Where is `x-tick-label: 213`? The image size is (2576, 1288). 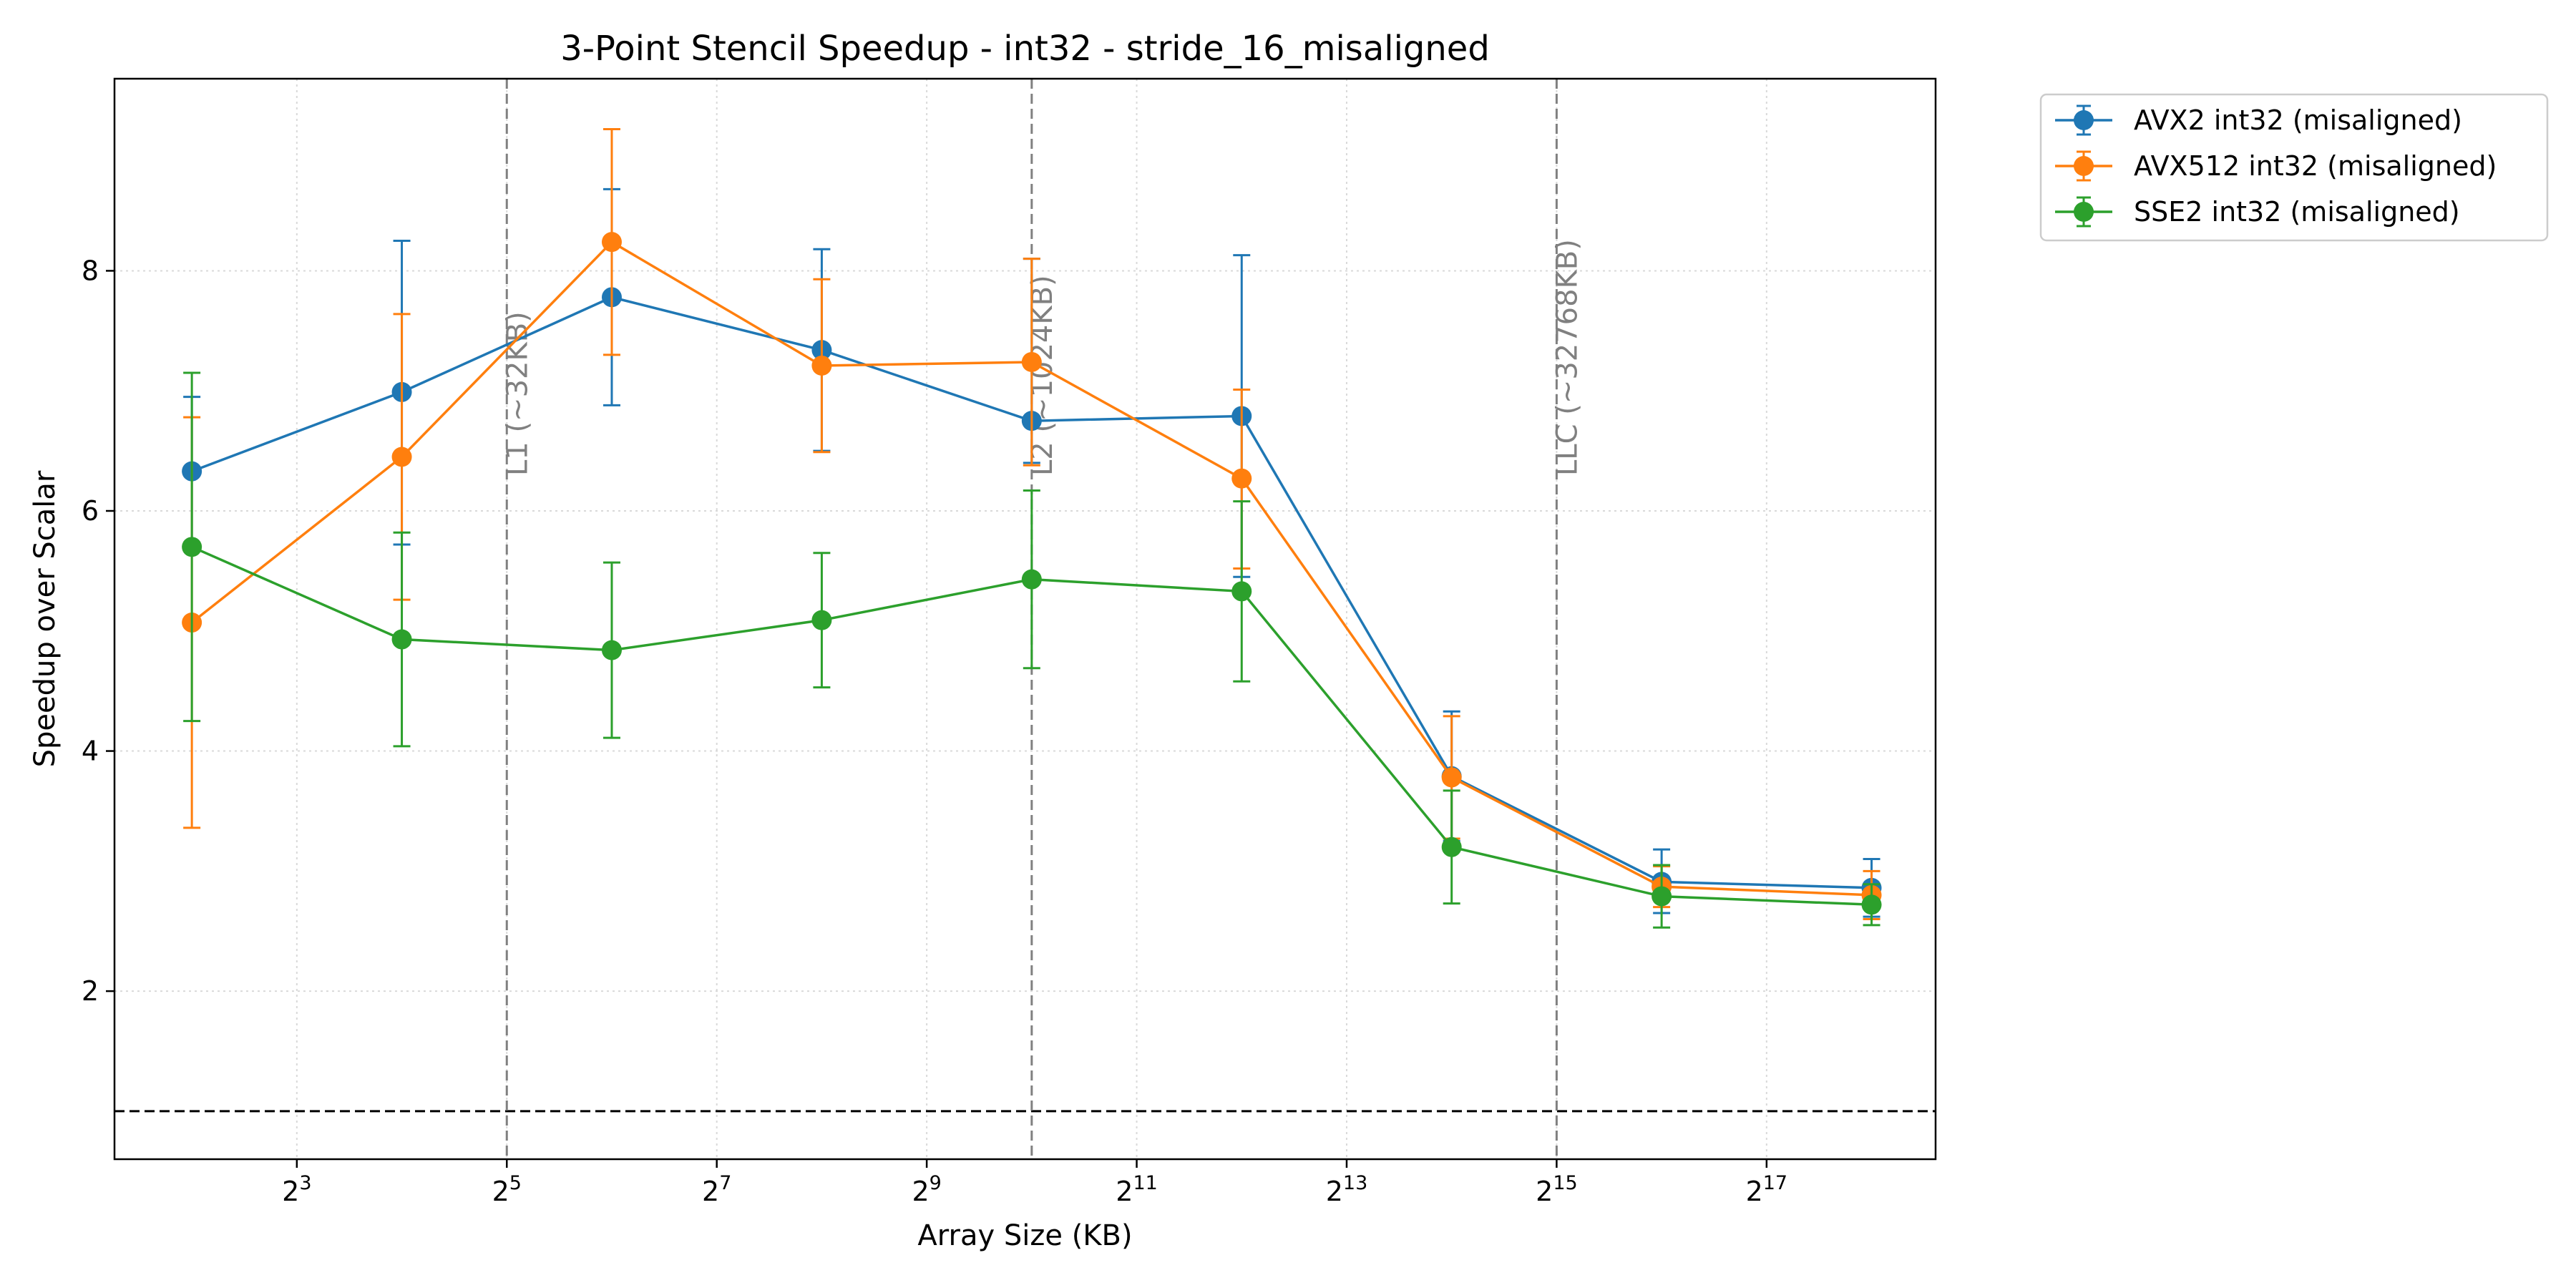
x-tick-label: 213 is located at coordinates (1347, 1189).